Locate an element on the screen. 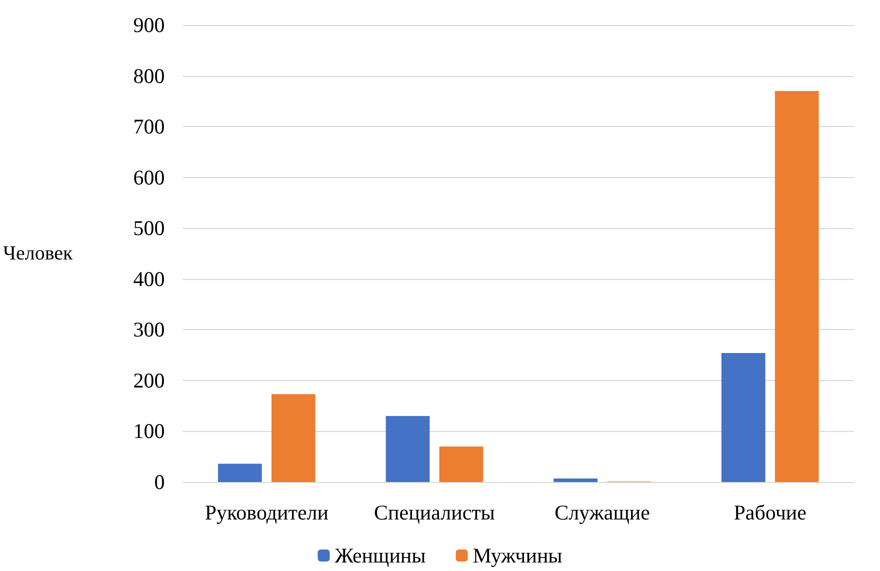  legend-label: Женщины is located at coordinates (380, 556).